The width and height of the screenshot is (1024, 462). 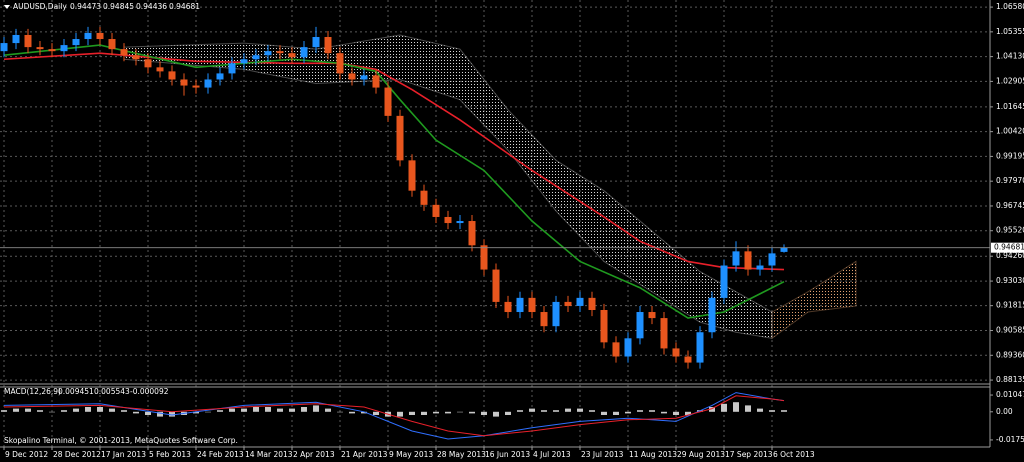 What do you see at coordinates (112, 391) in the screenshot?
I see `macd-readout: 0.005543` at bounding box center [112, 391].